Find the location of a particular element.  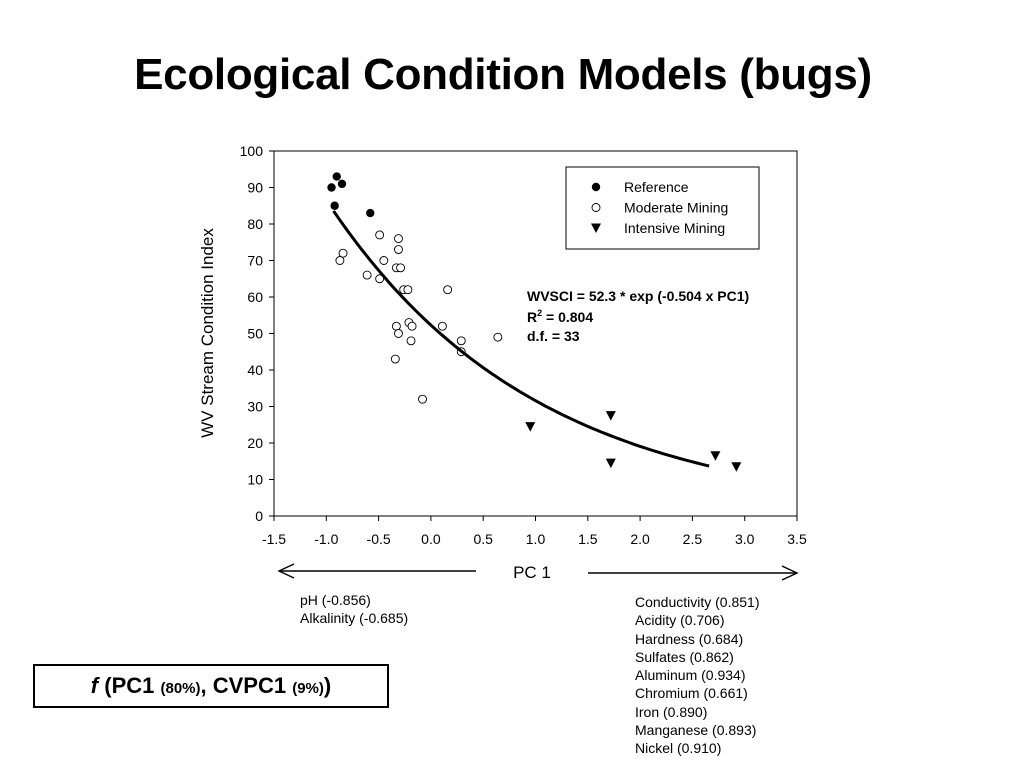

y-tick-label: 90 is located at coordinates (255, 188).